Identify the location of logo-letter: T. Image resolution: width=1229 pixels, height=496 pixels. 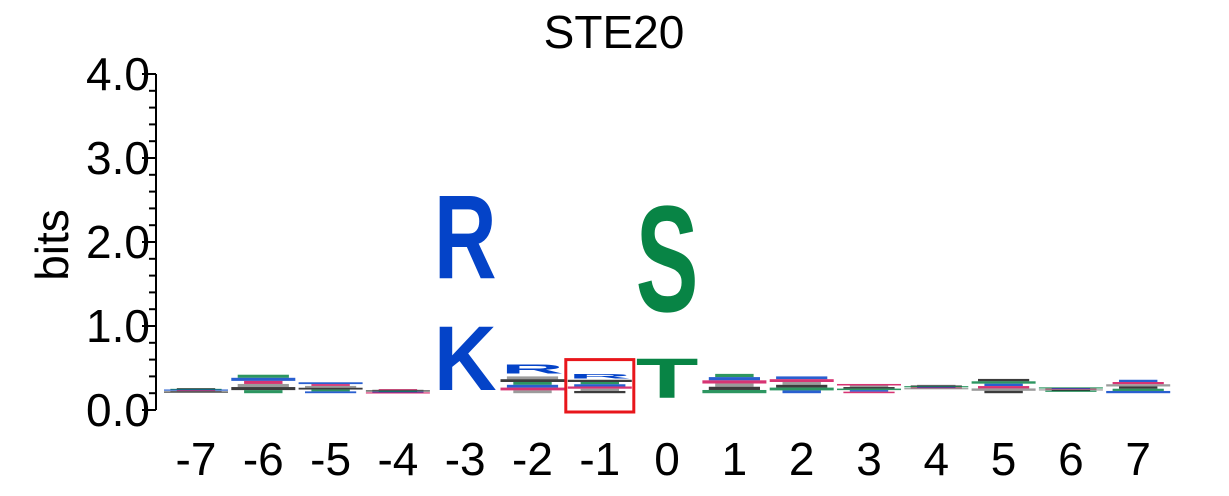
(667, 378).